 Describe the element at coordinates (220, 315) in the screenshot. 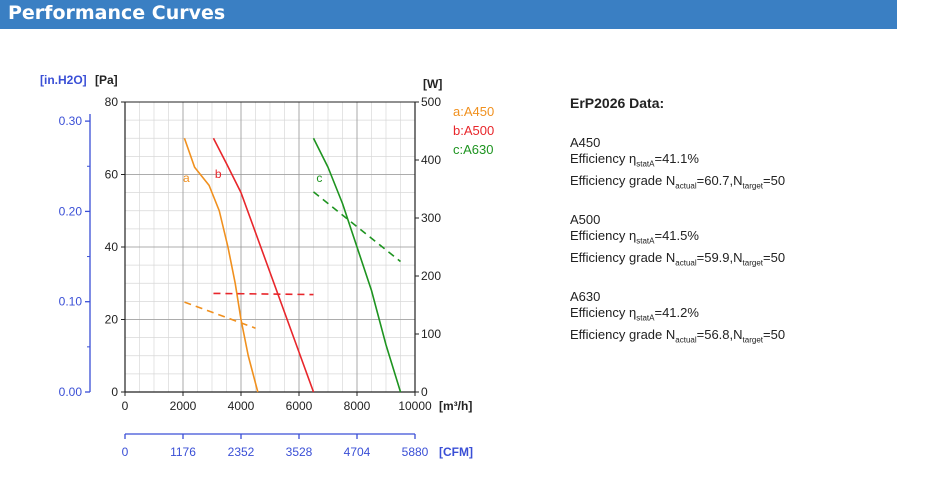

I see `power-curve-a` at that location.